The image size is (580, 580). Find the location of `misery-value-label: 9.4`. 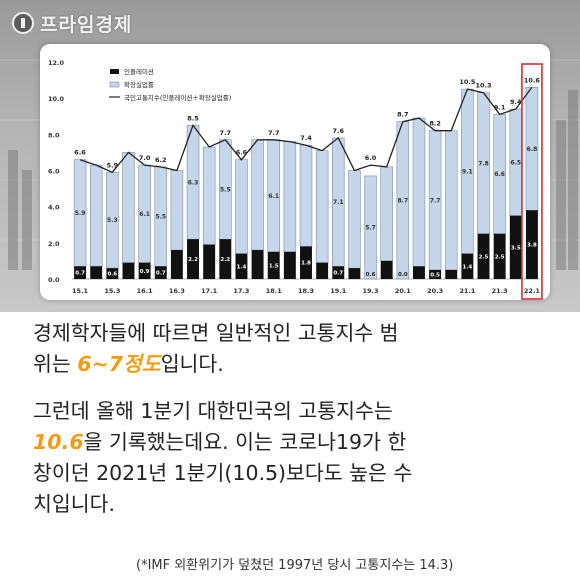

misery-value-label: 9.4 is located at coordinates (516, 102).